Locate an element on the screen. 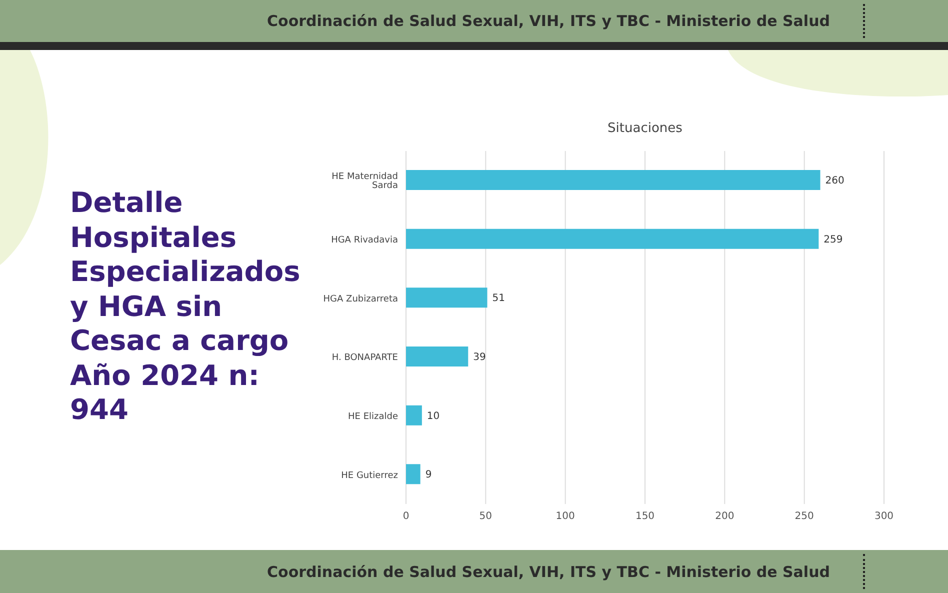 Image resolution: width=948 pixels, height=593 pixels. chart-subtitle: Situaciones is located at coordinates (645, 128).